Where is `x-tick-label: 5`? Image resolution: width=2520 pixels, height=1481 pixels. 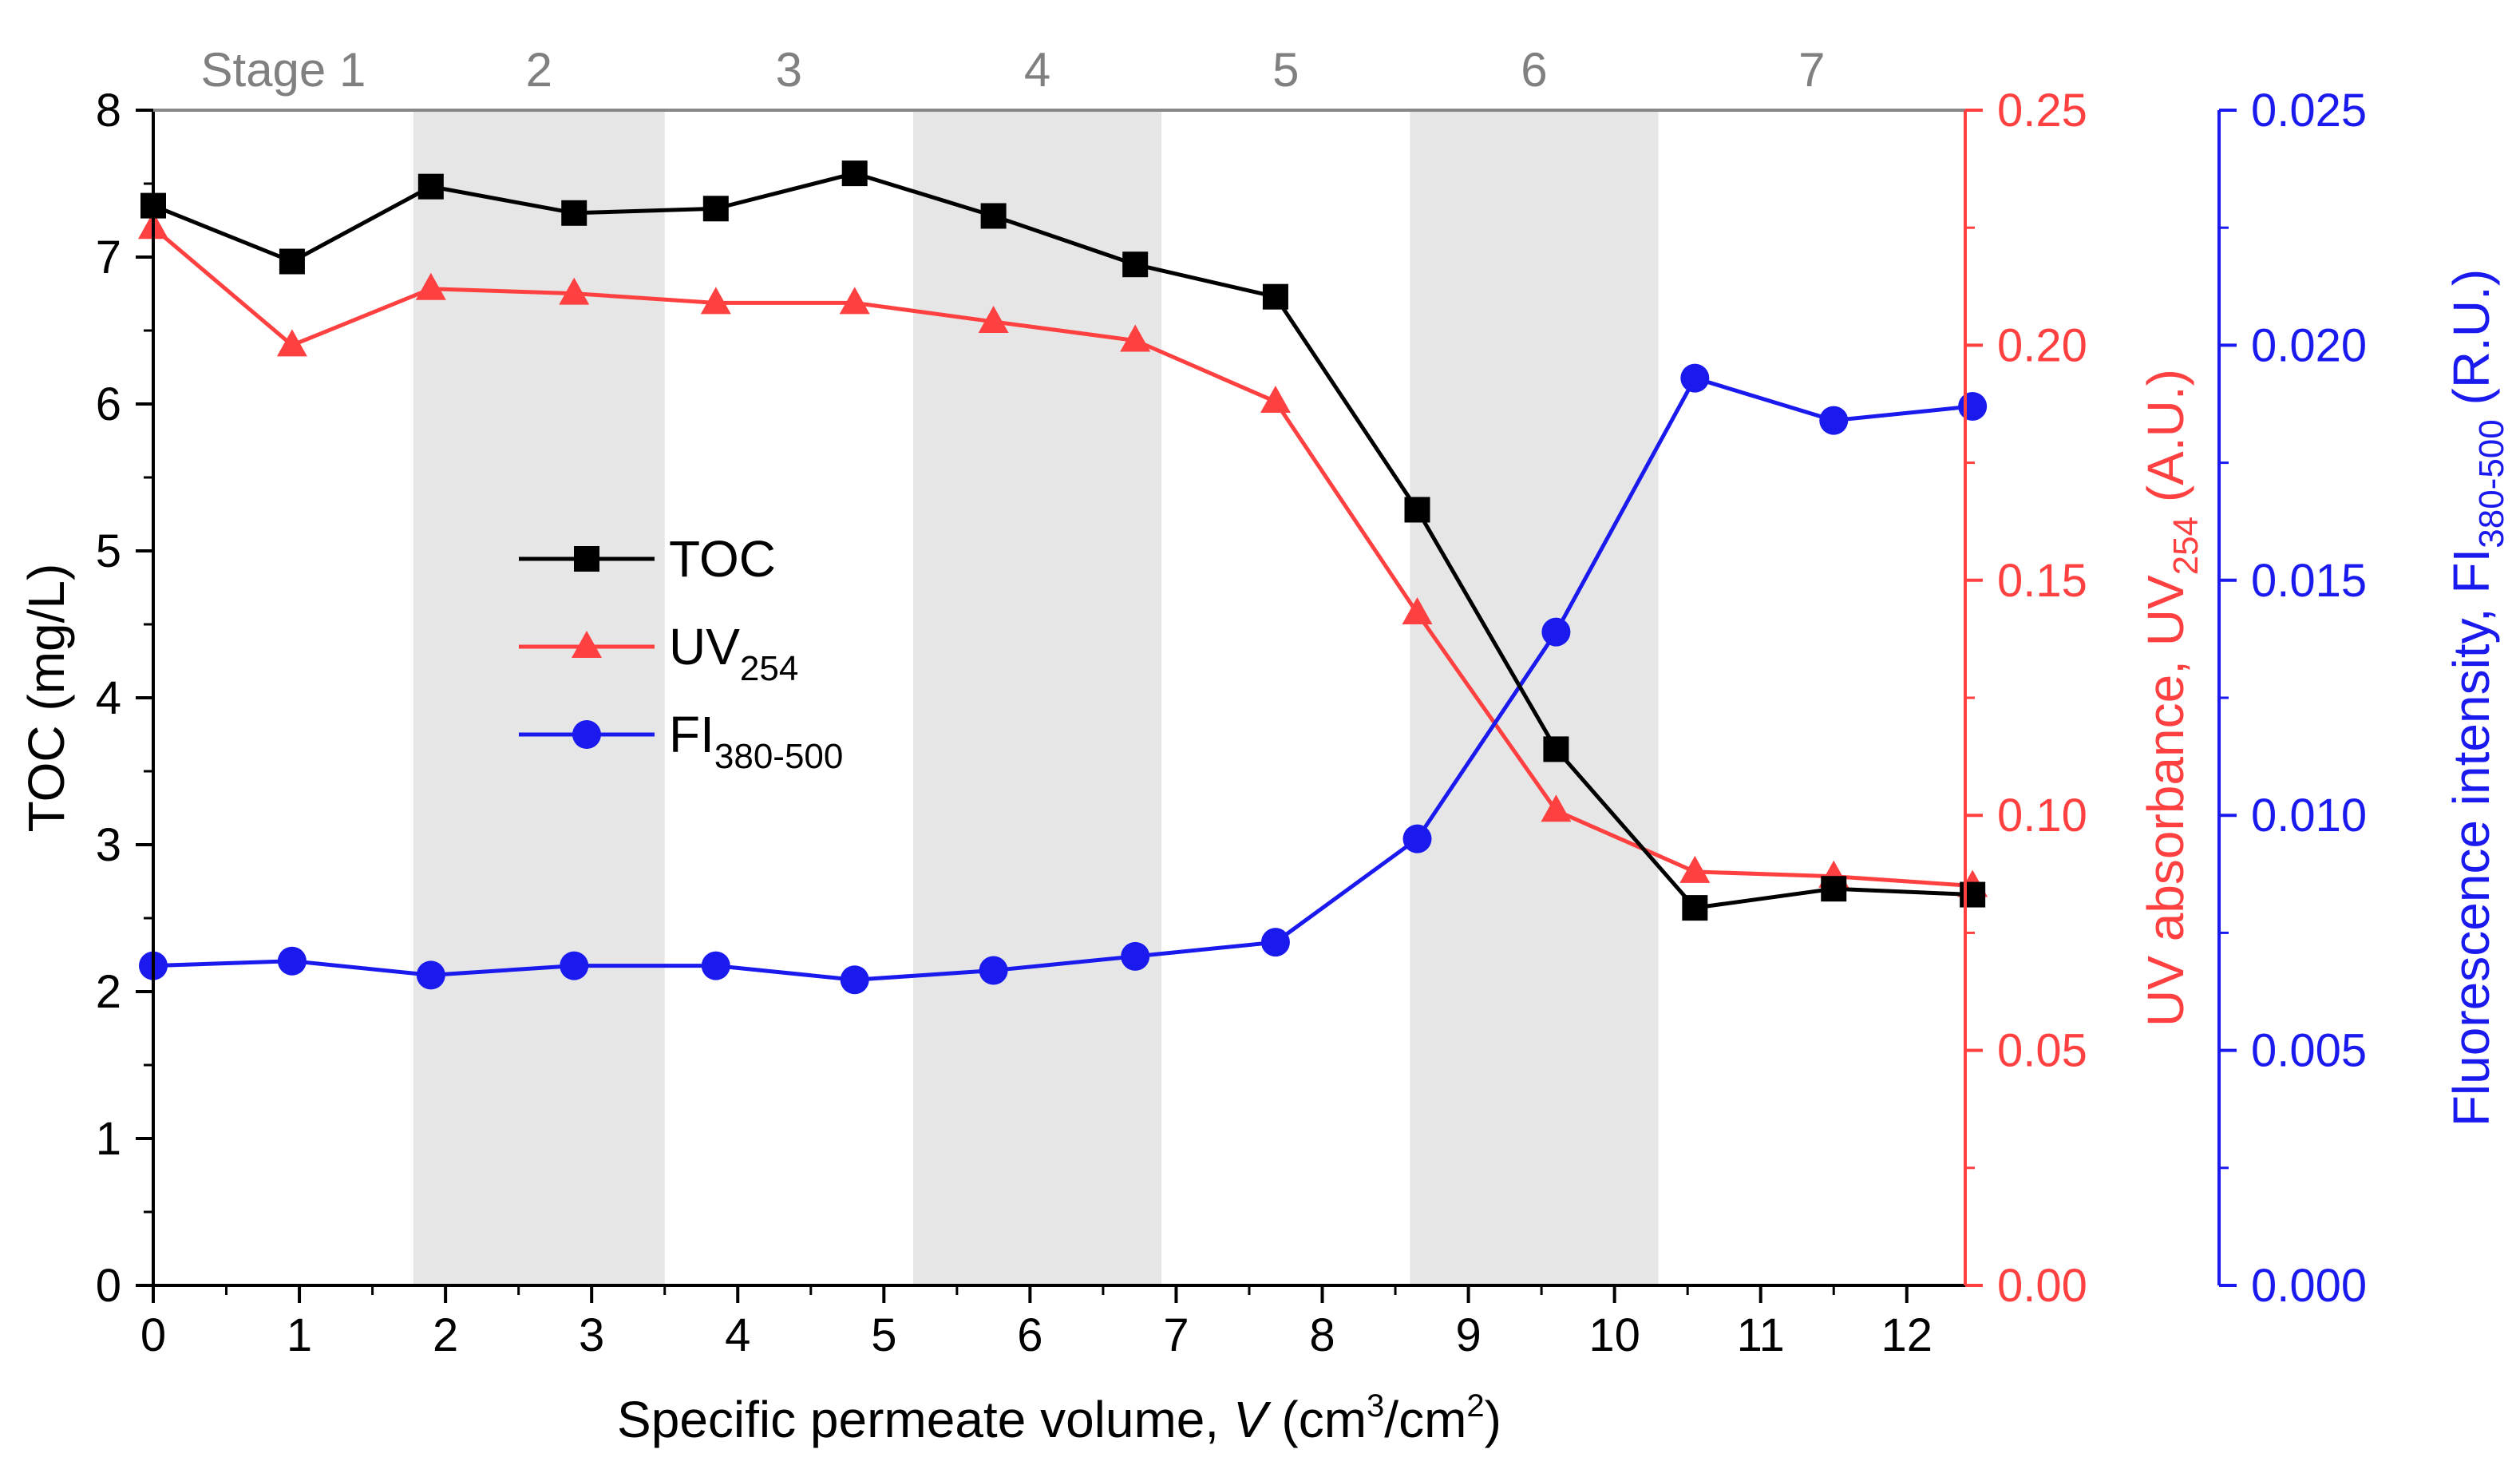 x-tick-label: 5 is located at coordinates (883, 1335).